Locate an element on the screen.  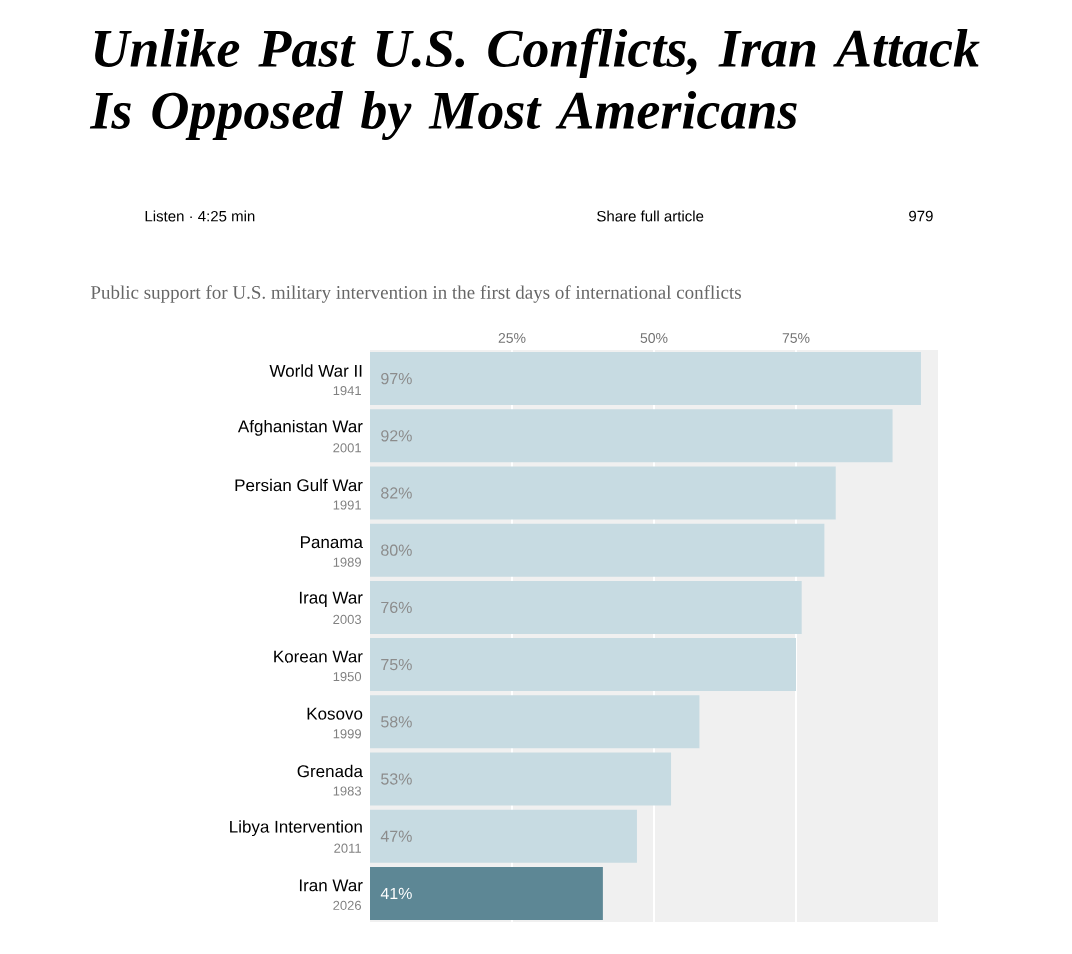
data-label: 75% is located at coordinates (396, 664).